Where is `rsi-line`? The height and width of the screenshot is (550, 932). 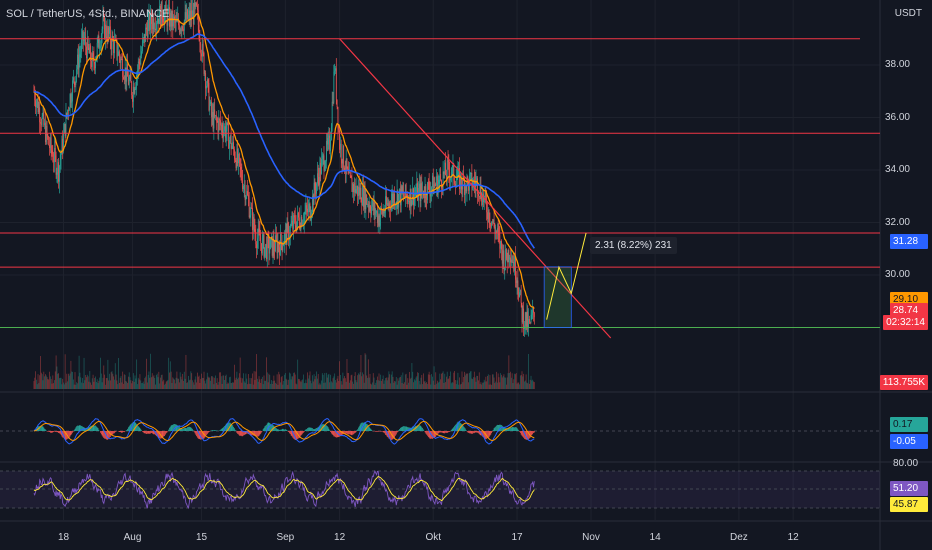
rsi-line is located at coordinates (284, 489).